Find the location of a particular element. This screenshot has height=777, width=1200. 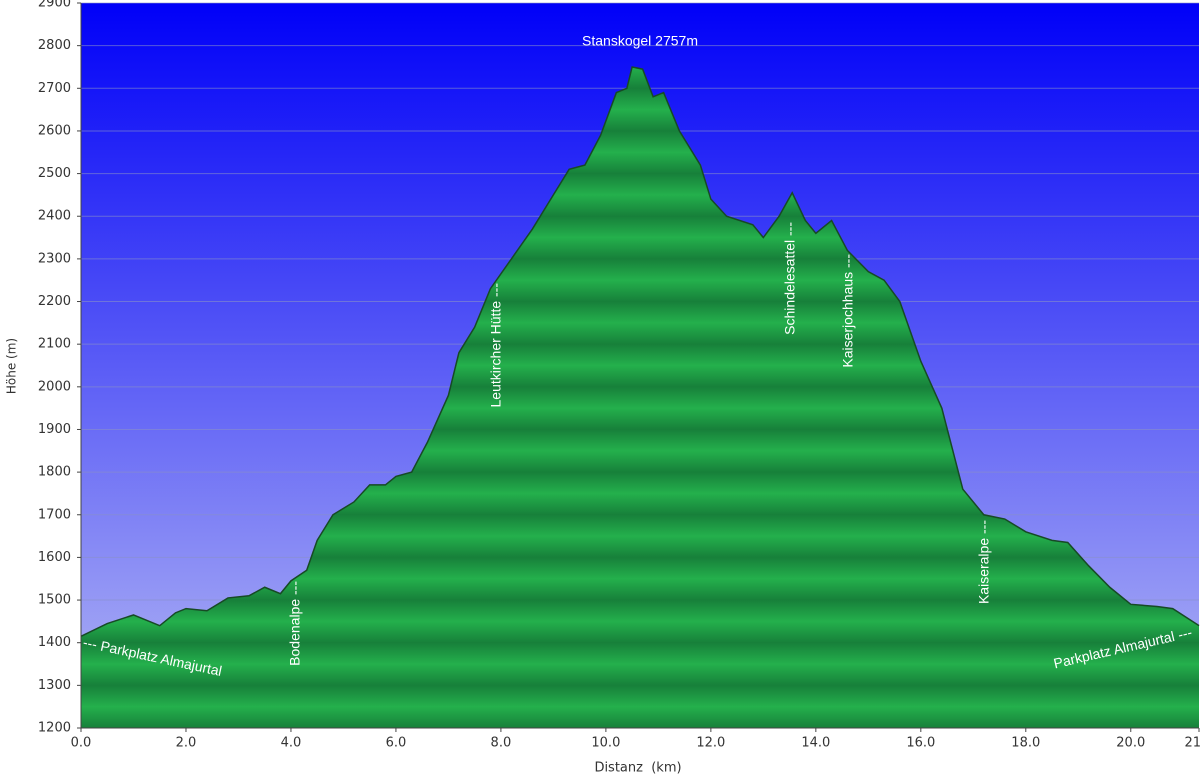

y-tick-label: 1200 is located at coordinates (54, 728).